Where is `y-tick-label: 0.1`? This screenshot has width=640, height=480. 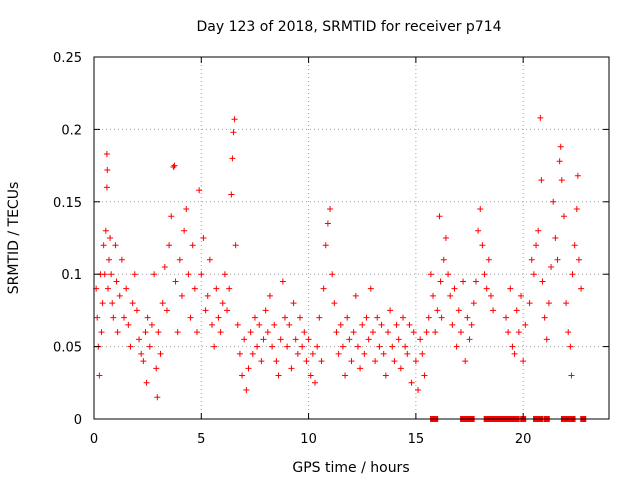 y-tick-label: 0.1 is located at coordinates (71, 275).